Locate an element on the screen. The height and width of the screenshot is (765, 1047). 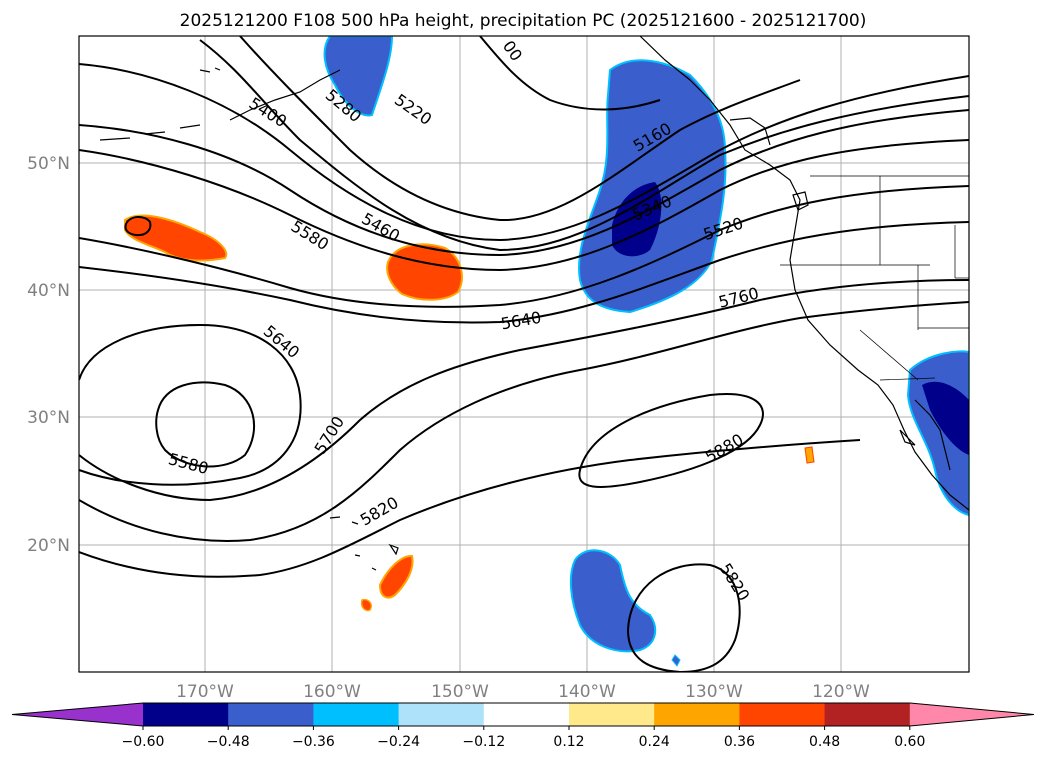
colorbar-extend-high is located at coordinates (971, 714).